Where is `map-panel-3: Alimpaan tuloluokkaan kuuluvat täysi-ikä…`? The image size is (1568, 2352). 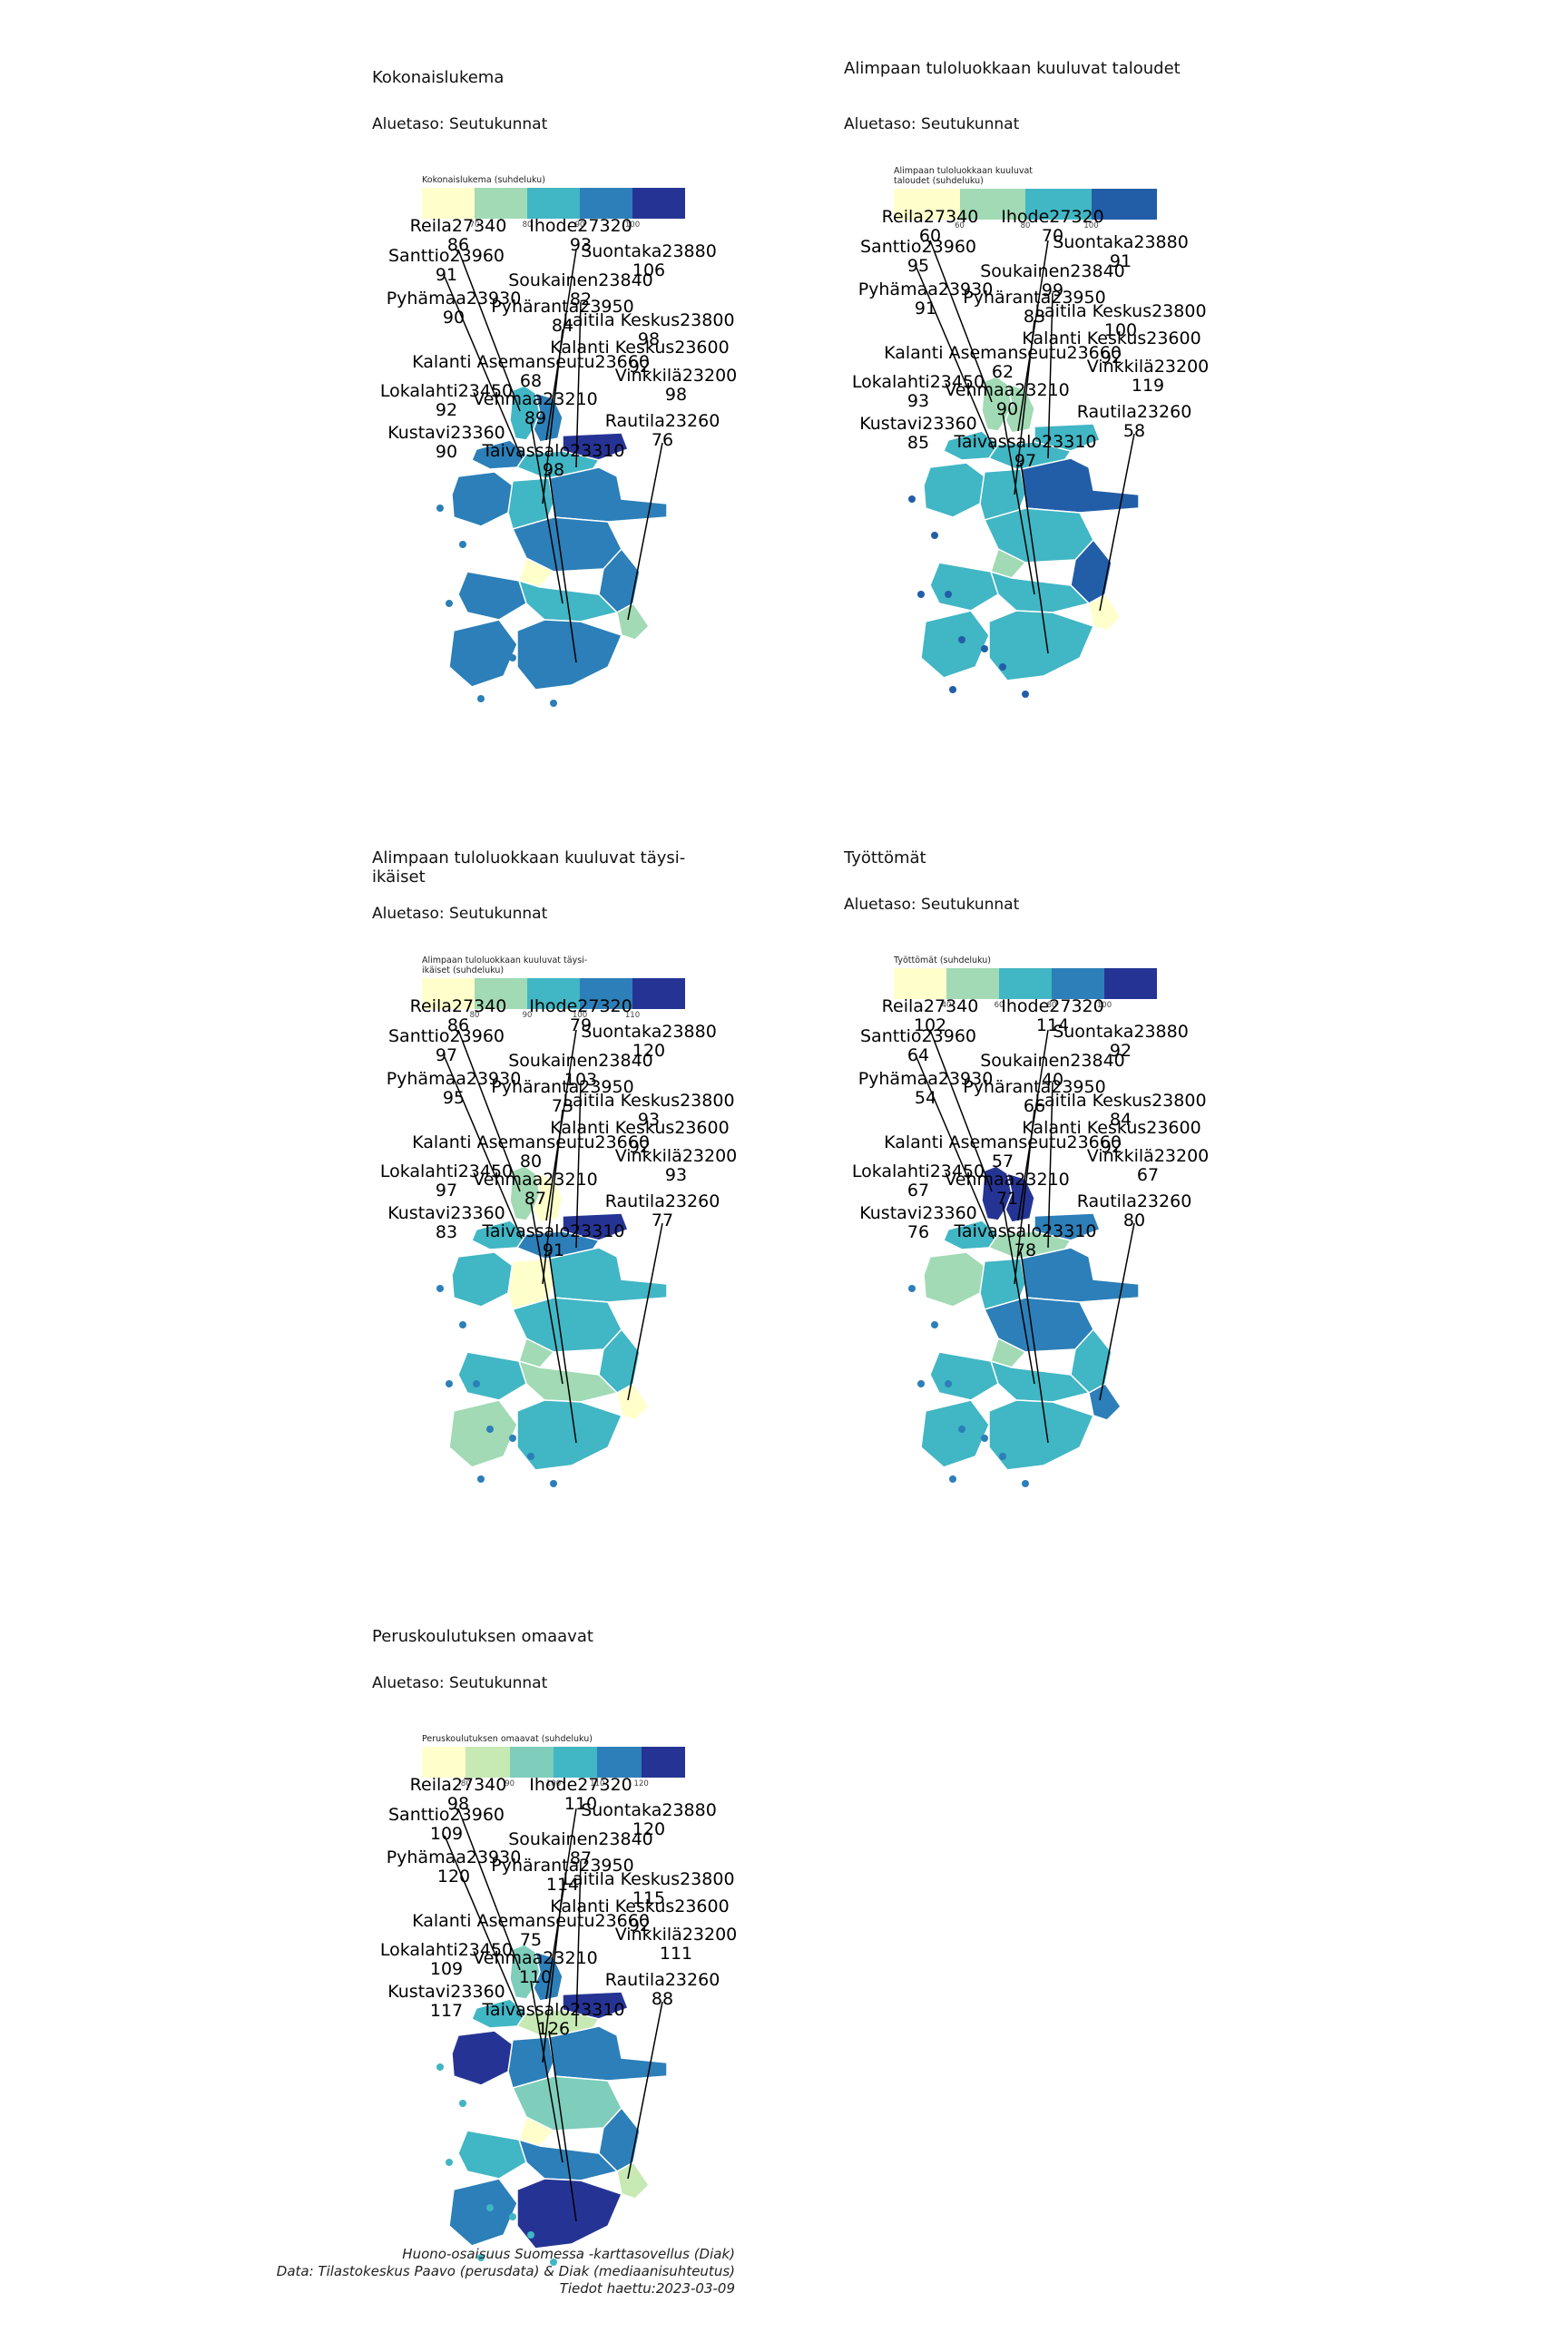
map-panel-3: Alimpaan tuloluokkaan kuuluvat täysi-ikä… is located at coordinates (608, 1193).